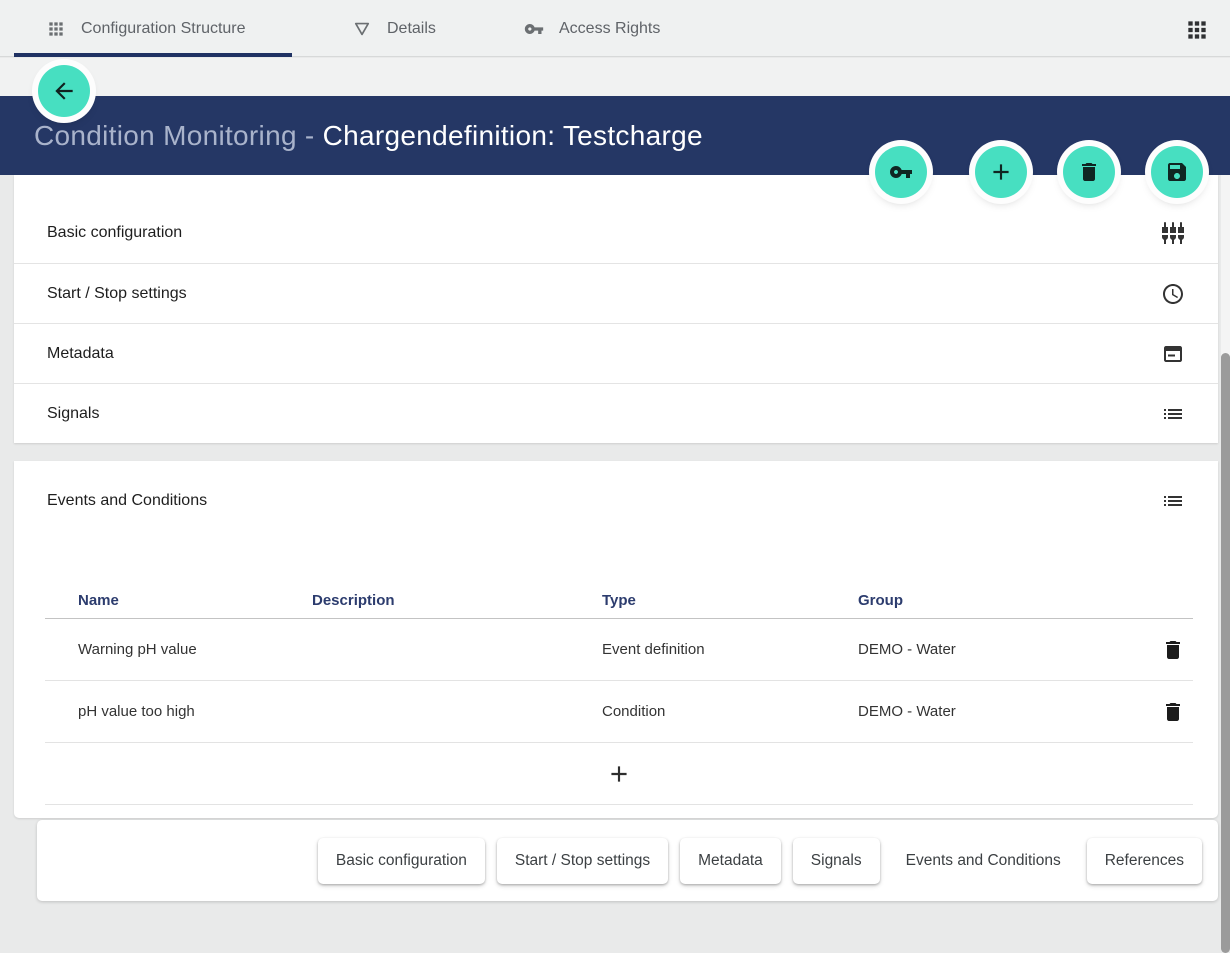 Image resolution: width=1230 pixels, height=953 pixels. What do you see at coordinates (1225, 653) in the screenshot?
I see `scrollbar-thumb` at bounding box center [1225, 653].